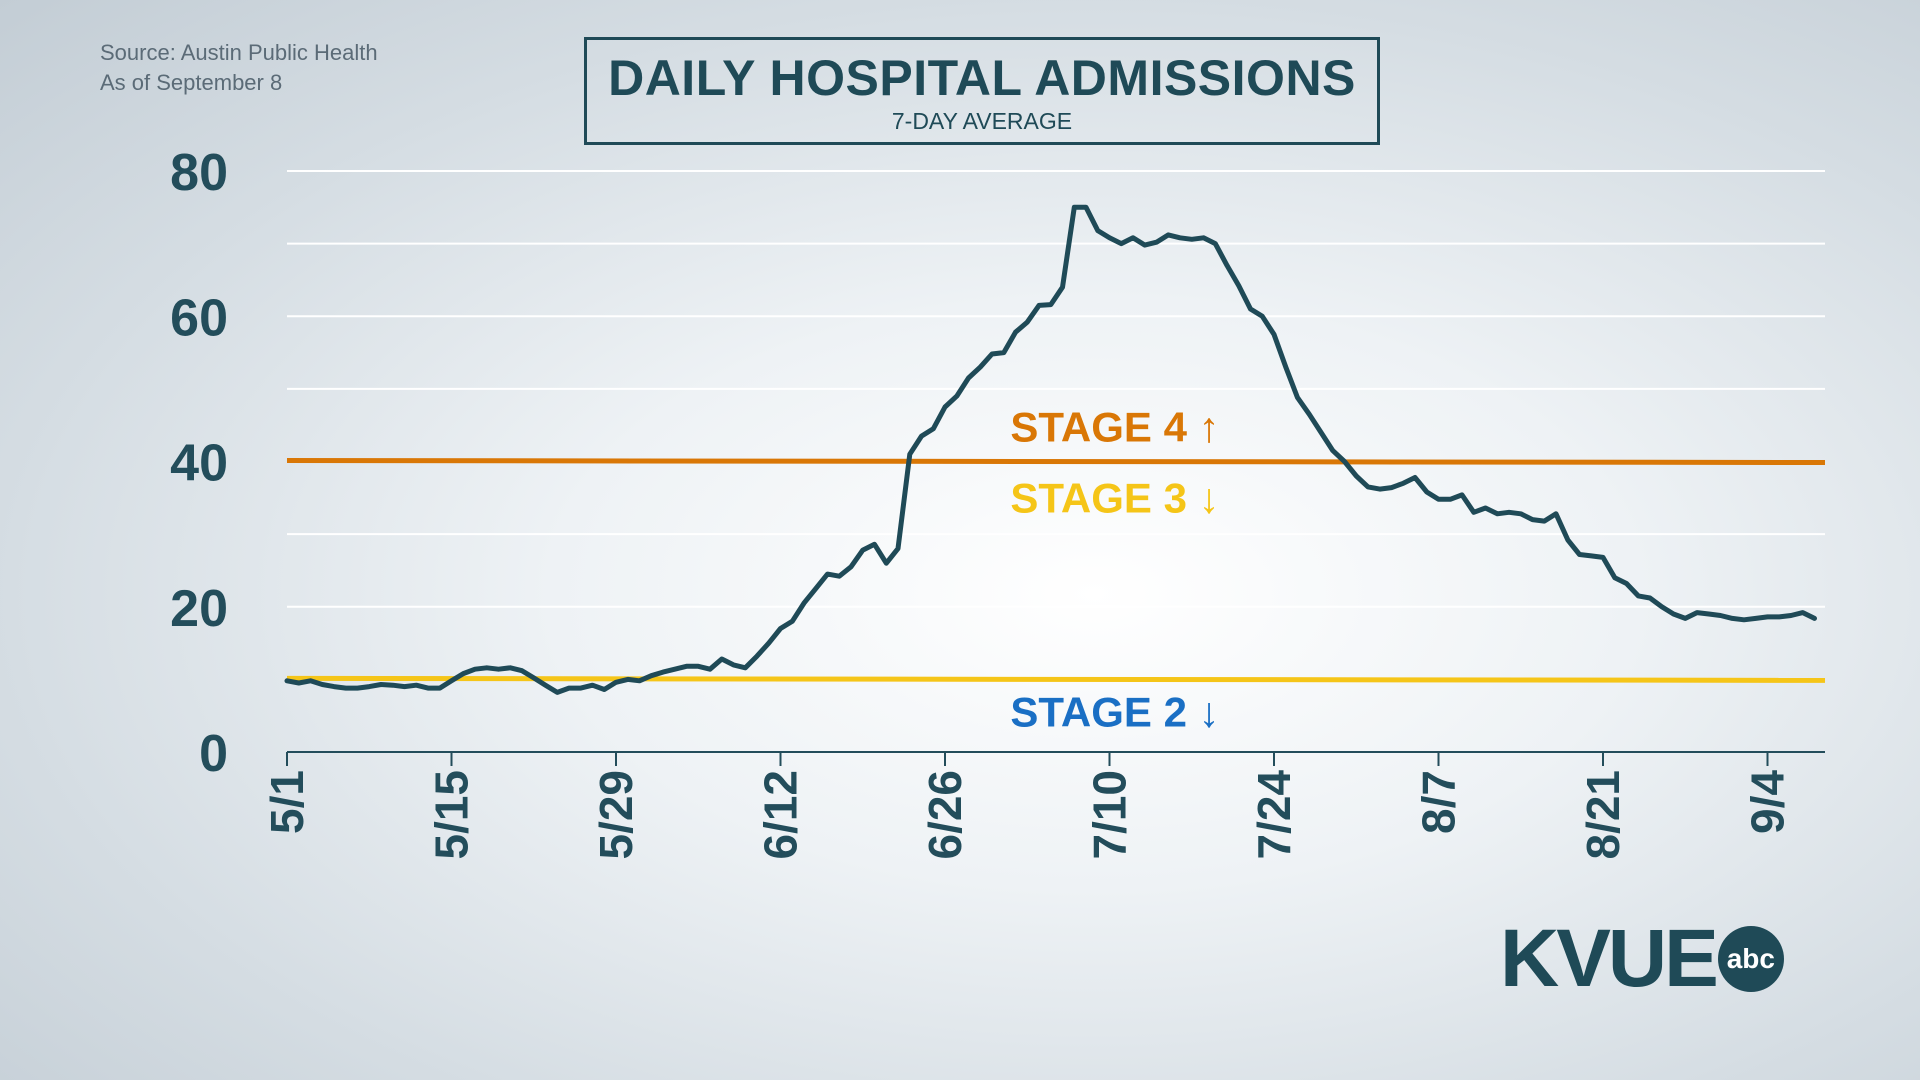 The height and width of the screenshot is (1080, 1920). What do you see at coordinates (287, 802) in the screenshot?
I see `x-tick-label: 5/1` at bounding box center [287, 802].